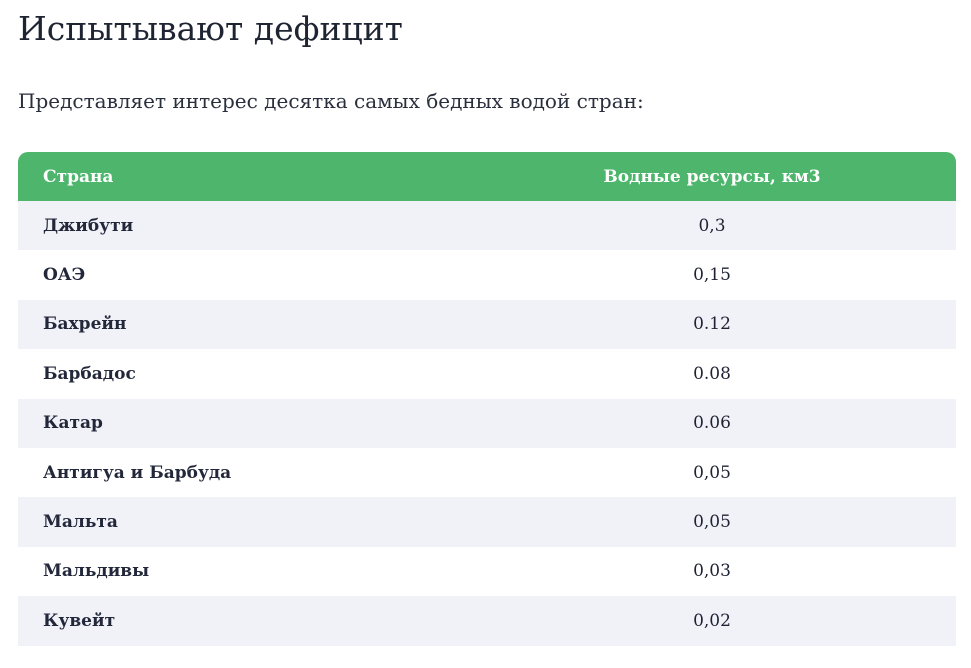 Image resolution: width=971 pixels, height=668 pixels. I want to click on row-value: 0,03, so click(712, 571).